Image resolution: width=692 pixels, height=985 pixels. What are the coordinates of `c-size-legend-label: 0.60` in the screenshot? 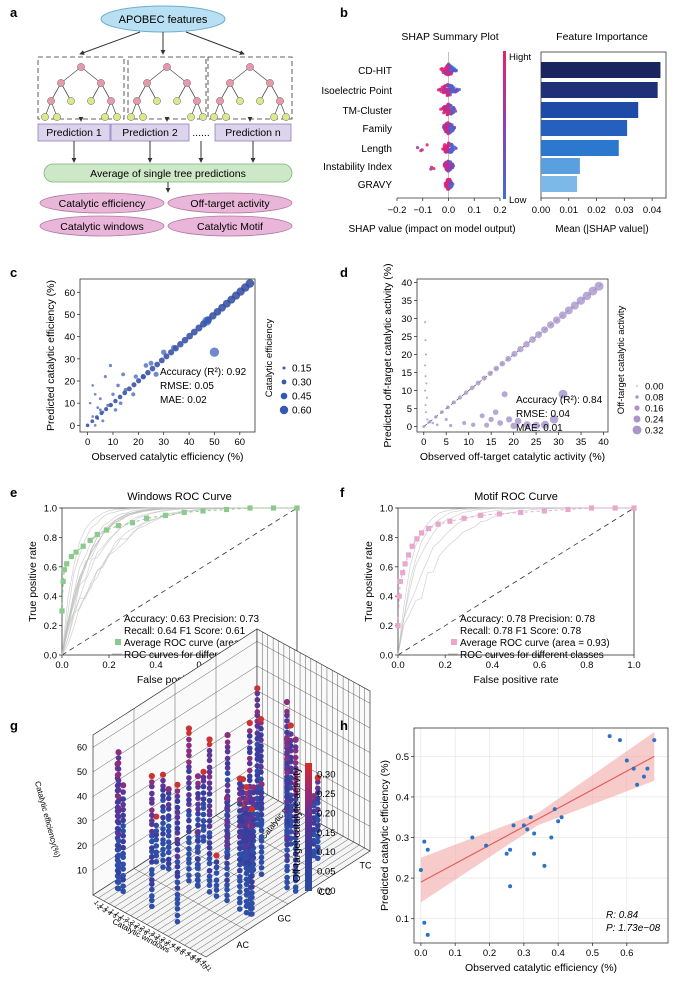 It's located at (302, 411).